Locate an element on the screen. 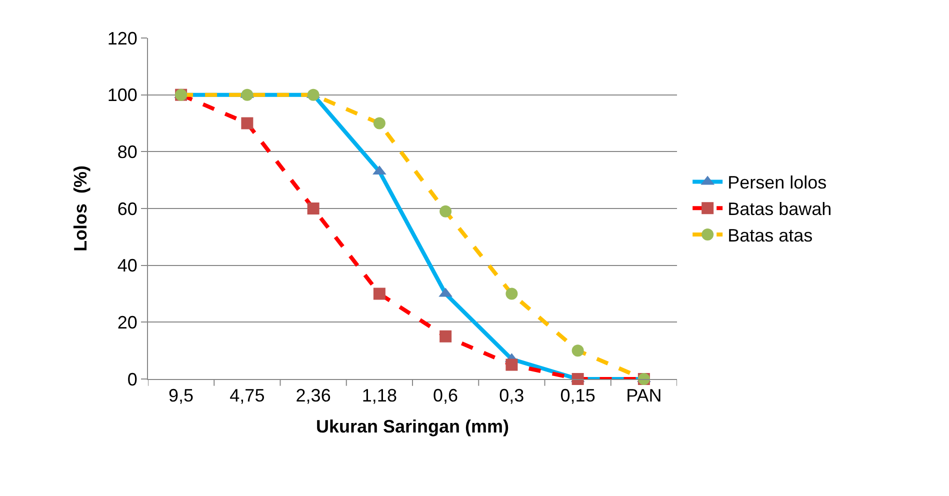 The height and width of the screenshot is (496, 949). y-tick-label: 60 is located at coordinates (127, 208).